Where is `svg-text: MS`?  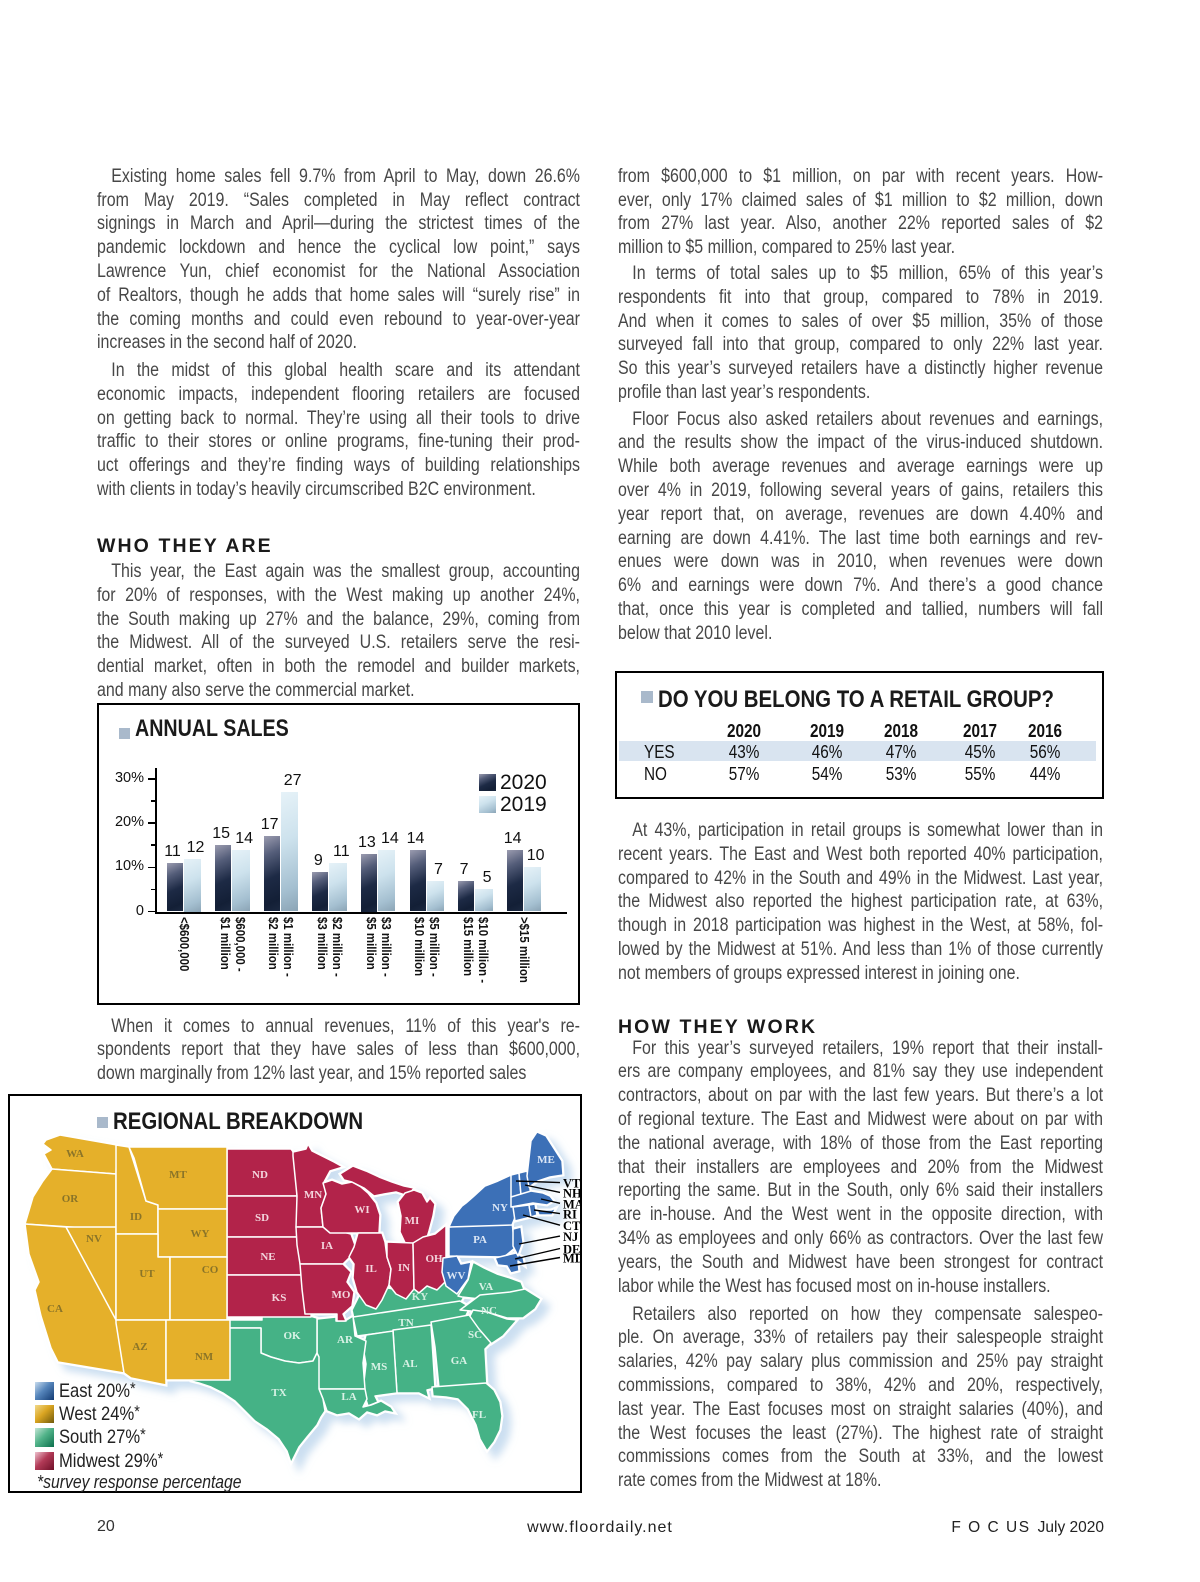
svg-text: MS is located at coordinates (379, 1367).